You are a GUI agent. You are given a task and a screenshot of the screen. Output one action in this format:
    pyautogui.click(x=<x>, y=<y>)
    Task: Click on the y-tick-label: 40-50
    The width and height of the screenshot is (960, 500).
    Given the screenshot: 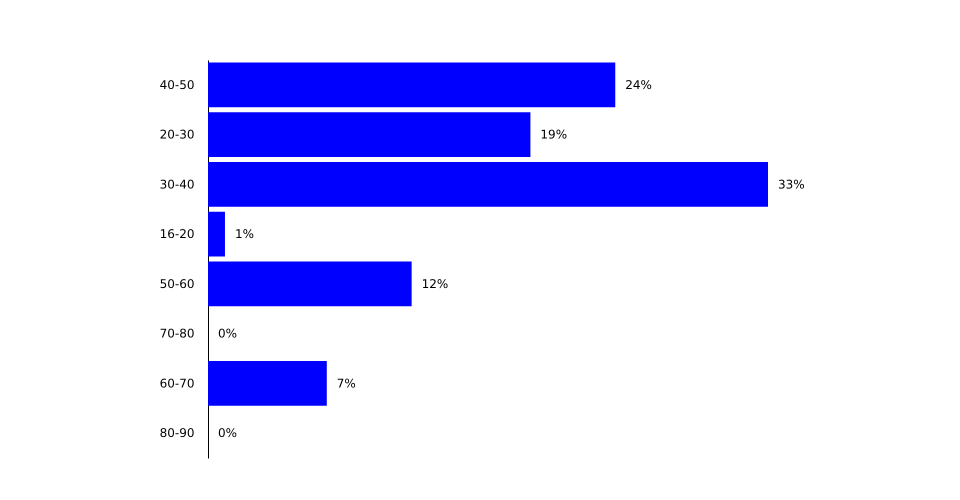 What is the action you would take?
    pyautogui.click(x=177, y=85)
    